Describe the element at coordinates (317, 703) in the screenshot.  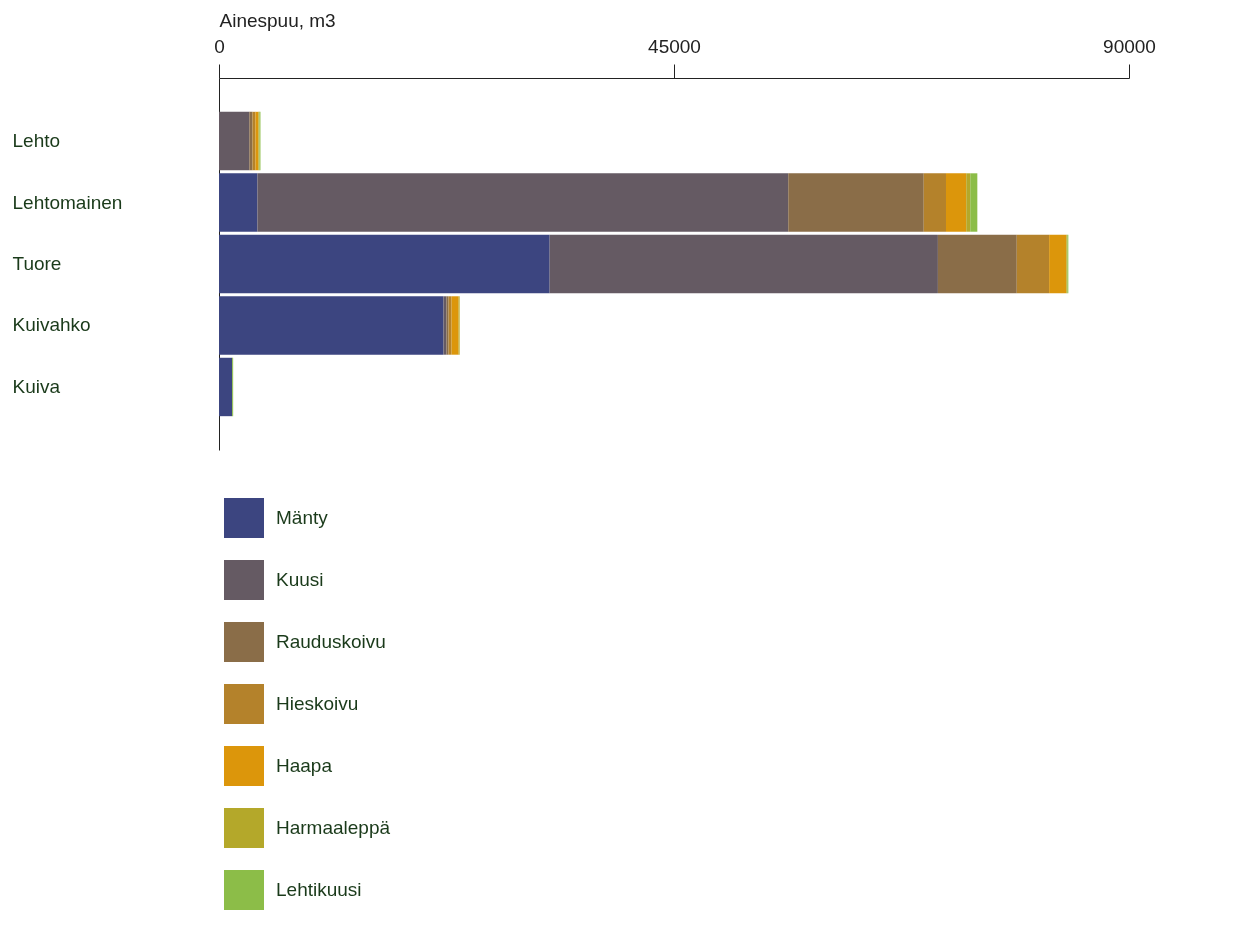
I see `legend-label: Hieskoivu` at that location.